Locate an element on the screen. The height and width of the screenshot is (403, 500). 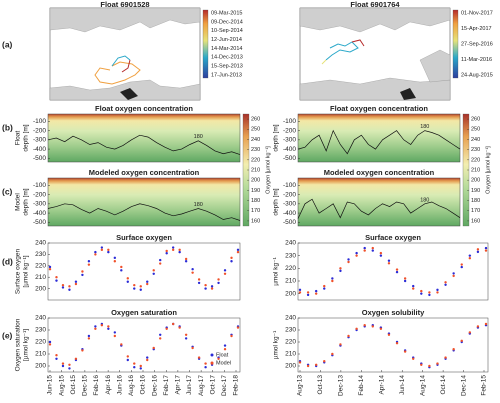
y-tick-label: -400 is located at coordinates (289, 149).